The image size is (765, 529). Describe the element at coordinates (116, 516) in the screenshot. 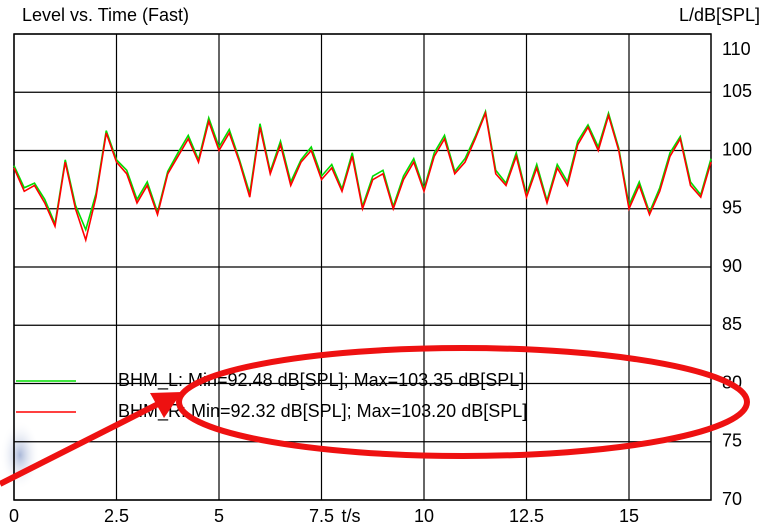

I see `x-tick-label: 2.5` at that location.